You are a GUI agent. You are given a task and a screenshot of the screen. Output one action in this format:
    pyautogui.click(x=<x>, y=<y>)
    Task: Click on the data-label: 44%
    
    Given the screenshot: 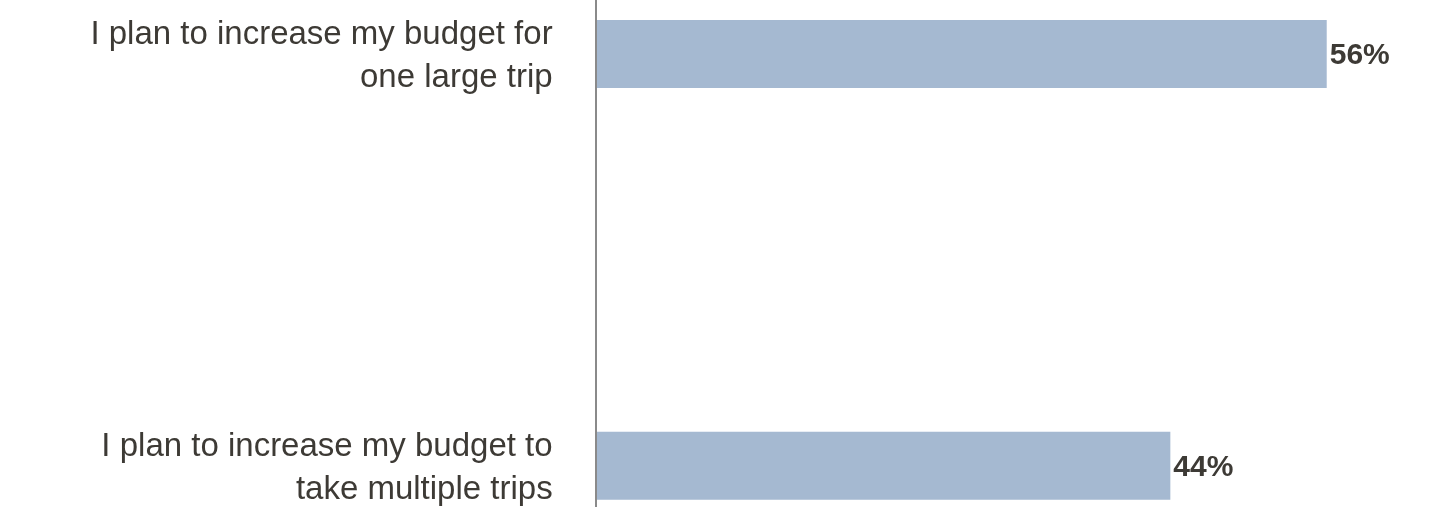 What is the action you would take?
    pyautogui.click(x=1203, y=466)
    